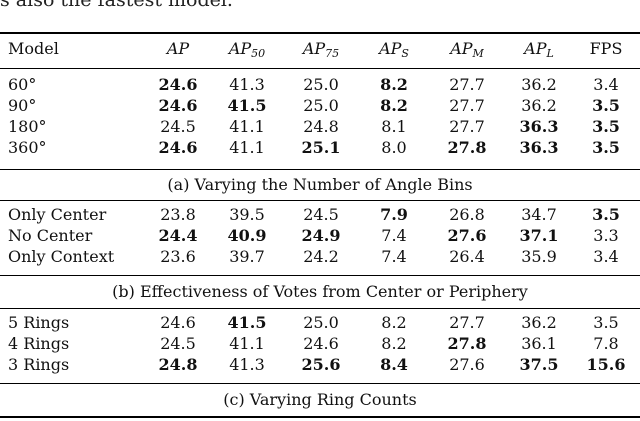  I want to click on table-cell: 26.4, so click(467, 256).